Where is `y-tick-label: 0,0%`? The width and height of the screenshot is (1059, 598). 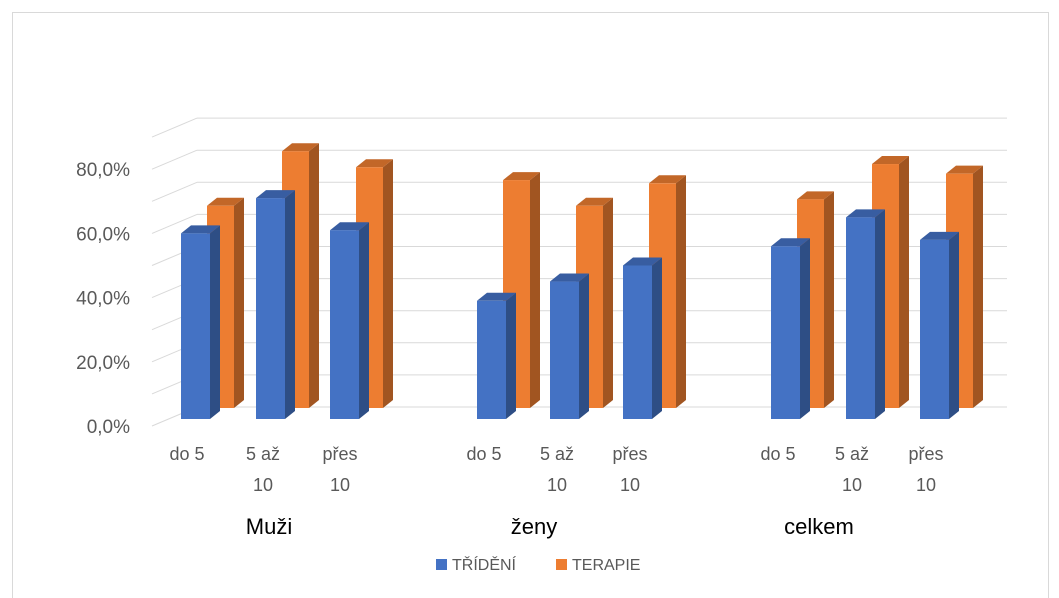
y-tick-label: 0,0% is located at coordinates (108, 427).